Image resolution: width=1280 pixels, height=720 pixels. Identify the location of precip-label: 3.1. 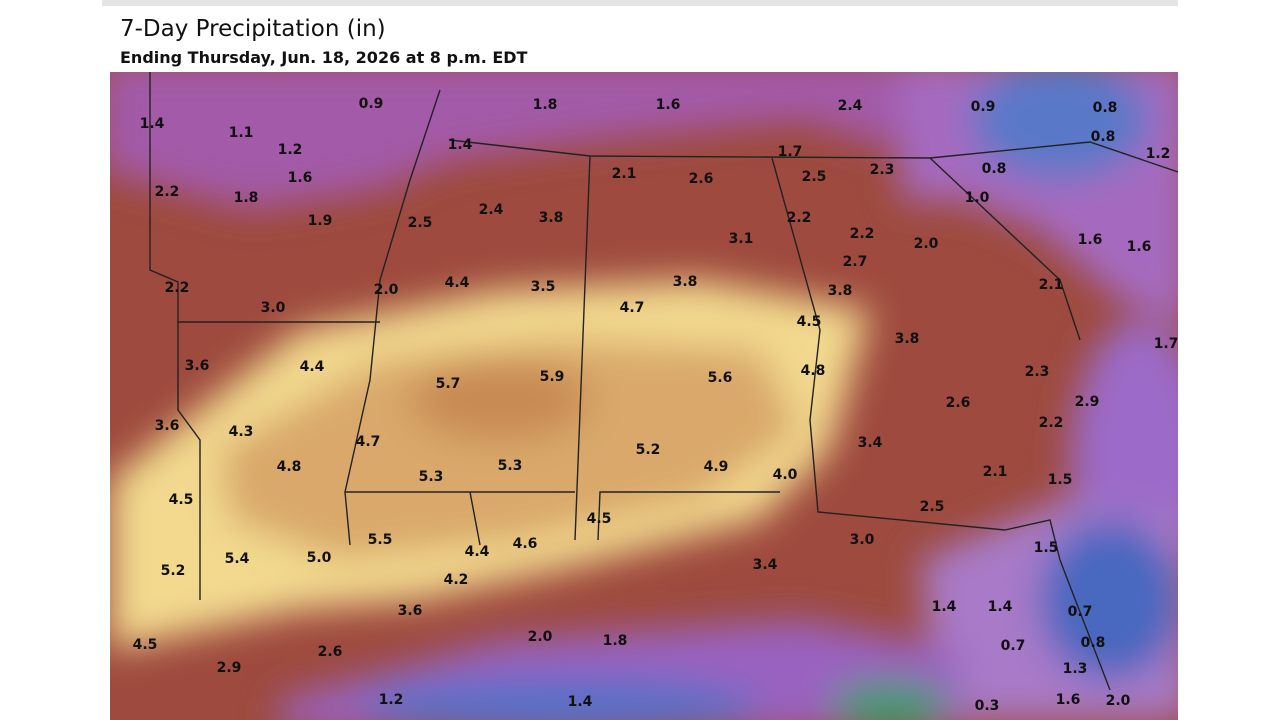
(741, 239).